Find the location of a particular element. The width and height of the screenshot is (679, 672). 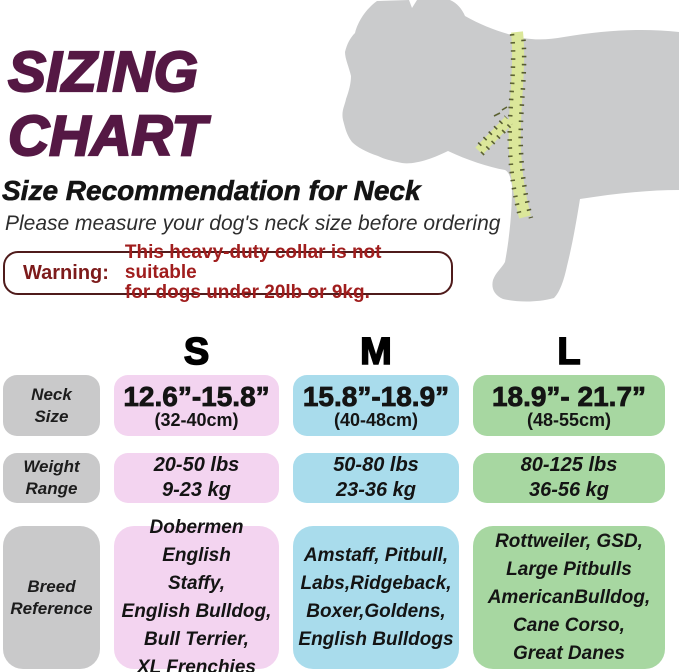

weight-range-cell-m: 50-80 lbs 23-36 kg is located at coordinates (376, 478).